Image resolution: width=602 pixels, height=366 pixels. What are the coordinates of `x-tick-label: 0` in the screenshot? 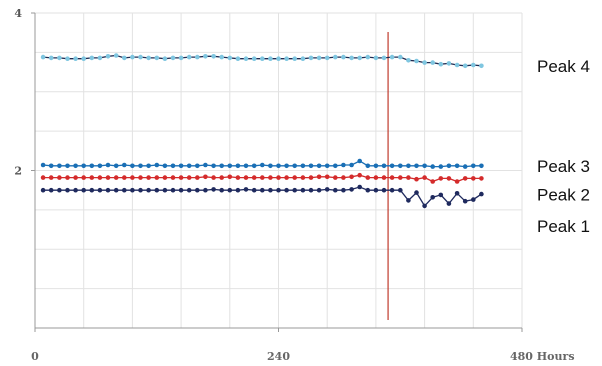 It's located at (35, 356).